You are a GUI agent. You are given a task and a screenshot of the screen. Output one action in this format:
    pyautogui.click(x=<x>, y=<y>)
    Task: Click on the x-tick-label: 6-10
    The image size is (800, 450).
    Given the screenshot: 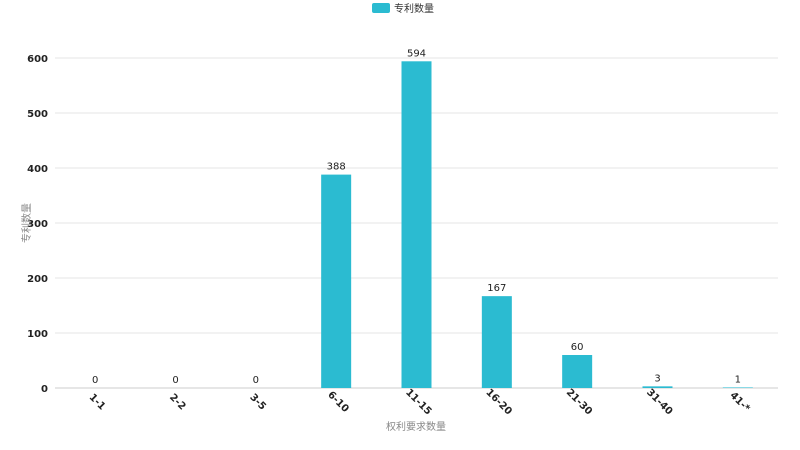 What is the action you would take?
    pyautogui.click(x=338, y=402)
    